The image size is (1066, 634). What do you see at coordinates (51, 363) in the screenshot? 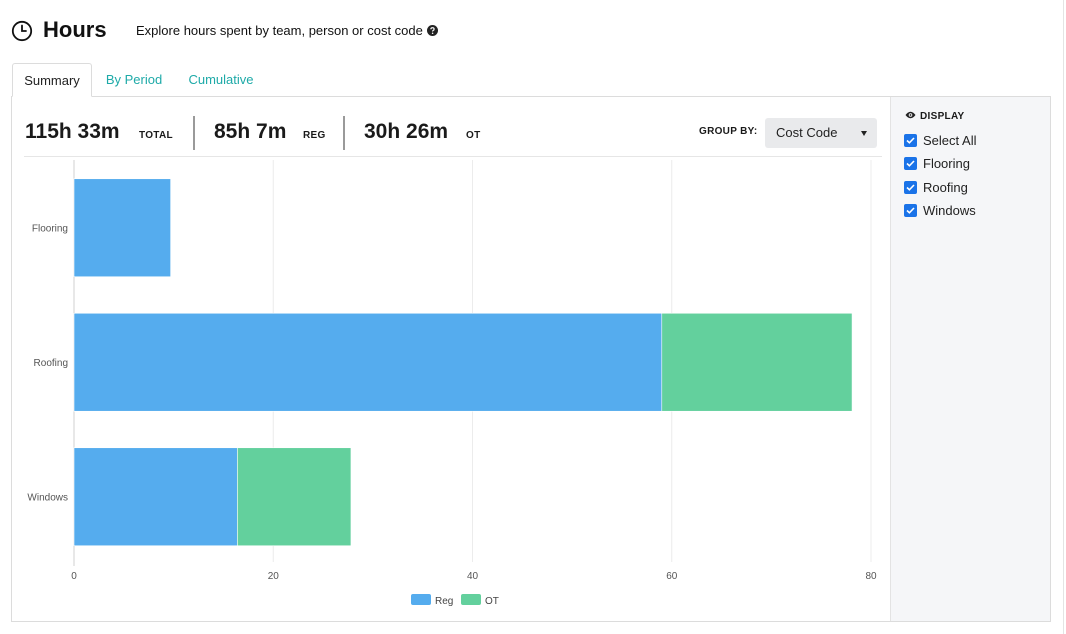
I see `category-label: Roofing` at bounding box center [51, 363].